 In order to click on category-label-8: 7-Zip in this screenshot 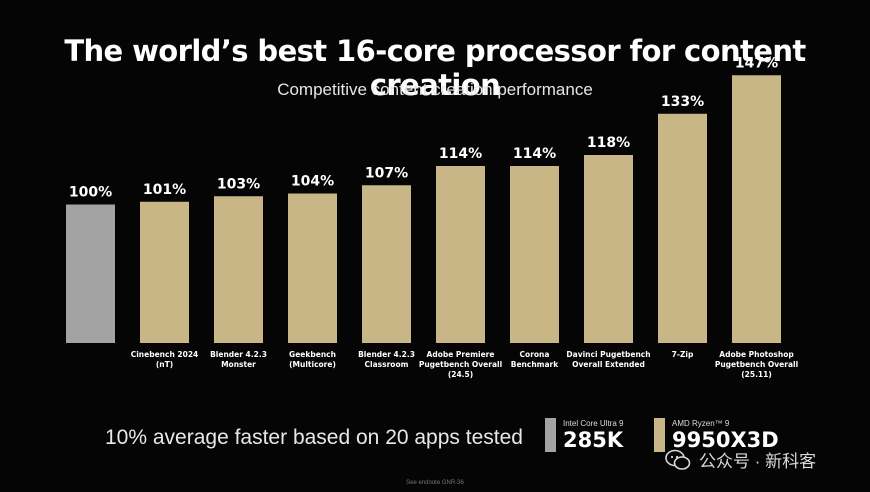, I will do `click(683, 354)`.